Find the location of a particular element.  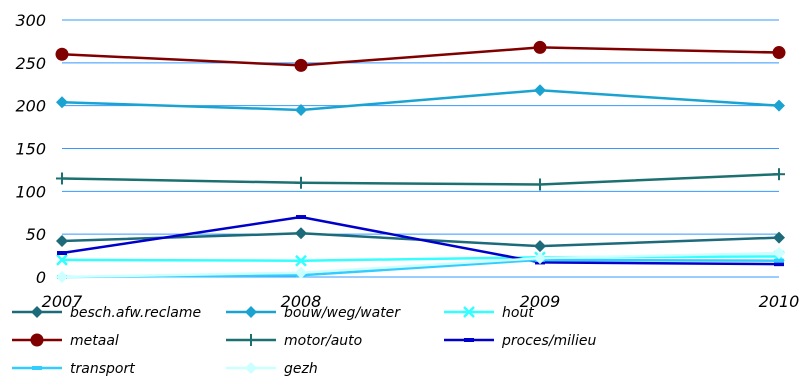

y-tick-label: 100 is located at coordinates (30, 191).